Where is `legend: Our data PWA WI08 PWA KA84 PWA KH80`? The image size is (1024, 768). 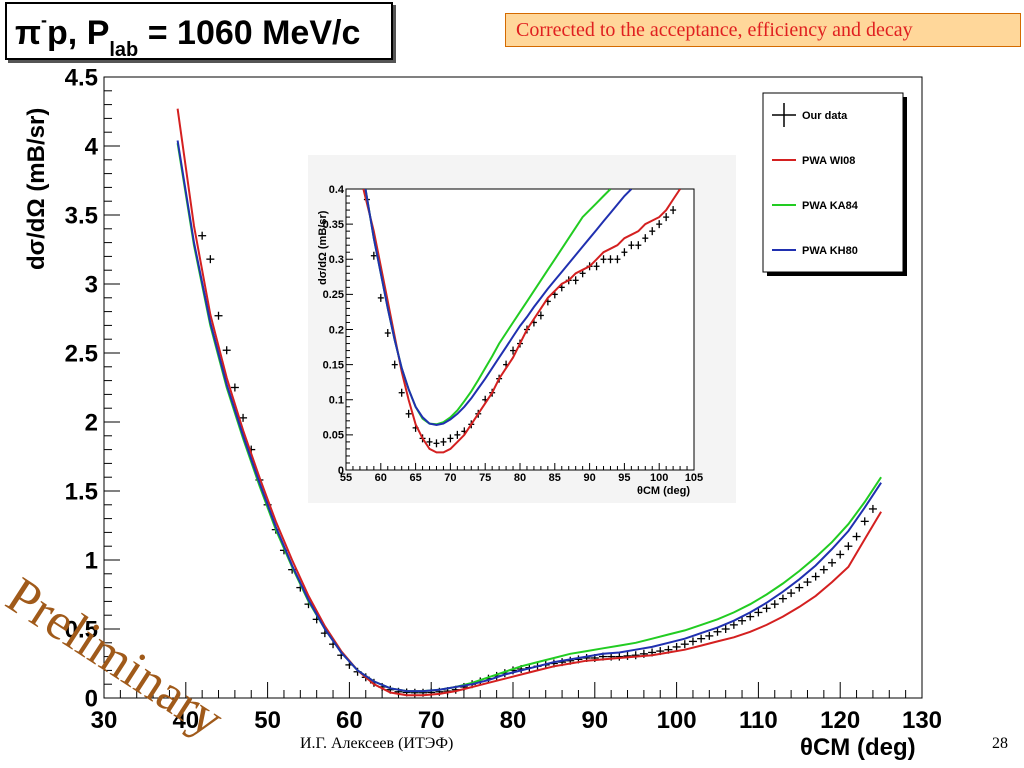 legend: Our data PWA WI08 PWA KA84 PWA KH80 is located at coordinates (815, 180).